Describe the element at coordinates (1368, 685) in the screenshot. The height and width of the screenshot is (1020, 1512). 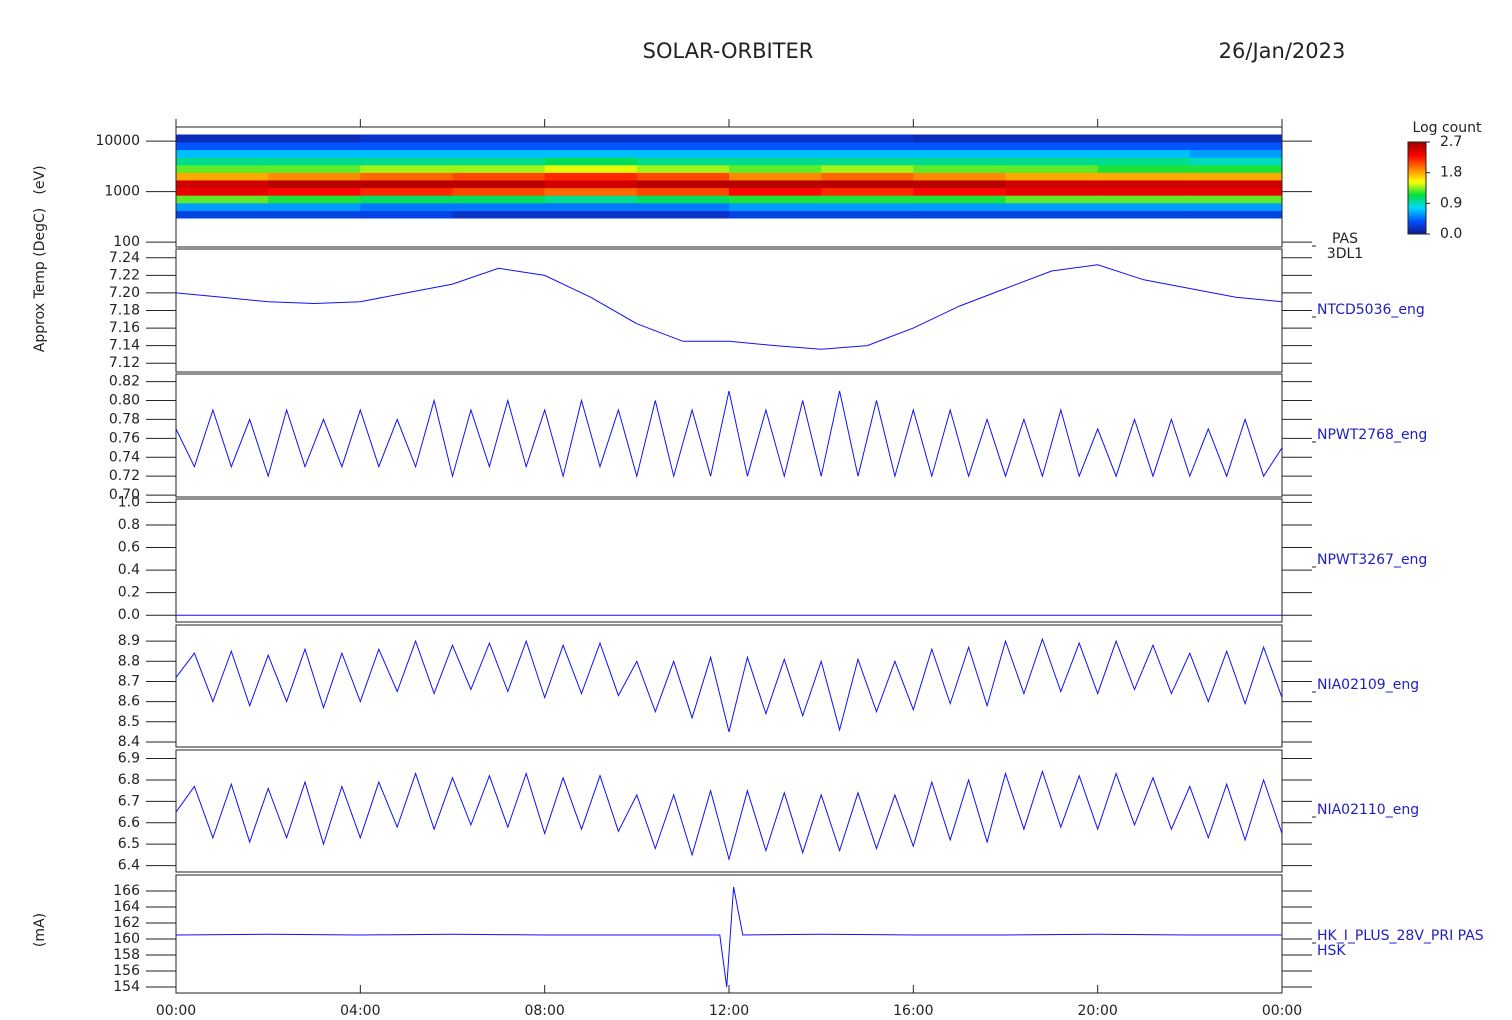
I see `series-label: NIA02109_eng` at that location.